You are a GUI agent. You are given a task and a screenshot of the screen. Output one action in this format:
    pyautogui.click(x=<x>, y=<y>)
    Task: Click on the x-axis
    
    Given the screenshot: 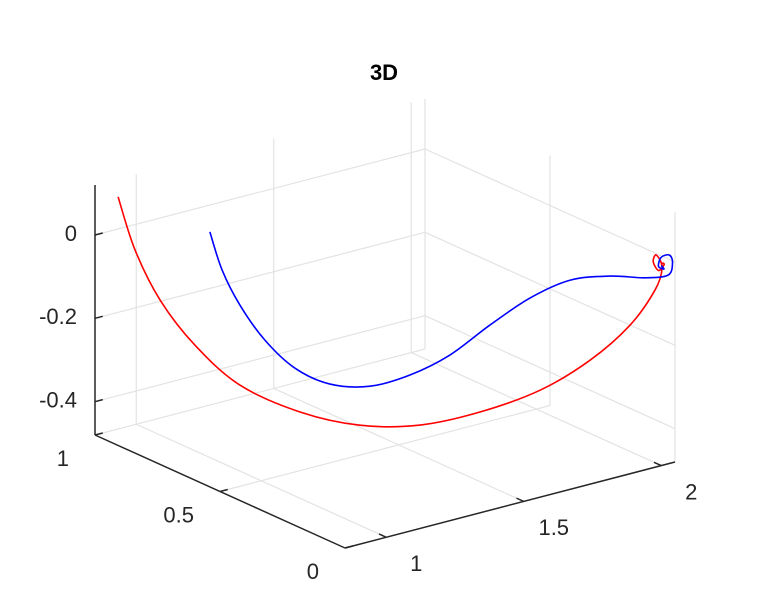 What is the action you would take?
    pyautogui.click(x=510, y=505)
    